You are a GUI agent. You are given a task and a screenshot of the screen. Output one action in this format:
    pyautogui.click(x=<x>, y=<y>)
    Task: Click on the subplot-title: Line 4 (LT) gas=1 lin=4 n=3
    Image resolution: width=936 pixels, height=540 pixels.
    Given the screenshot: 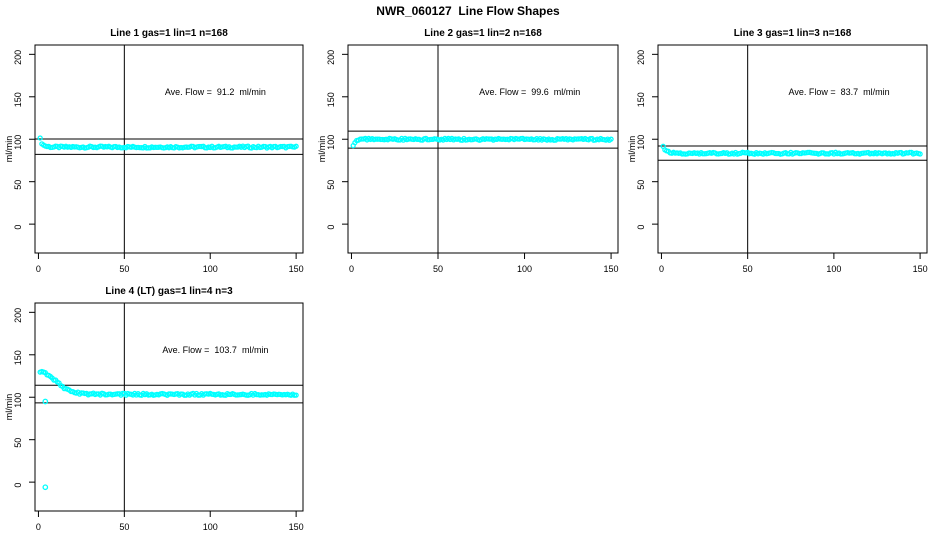 What is the action you would take?
    pyautogui.click(x=169, y=291)
    